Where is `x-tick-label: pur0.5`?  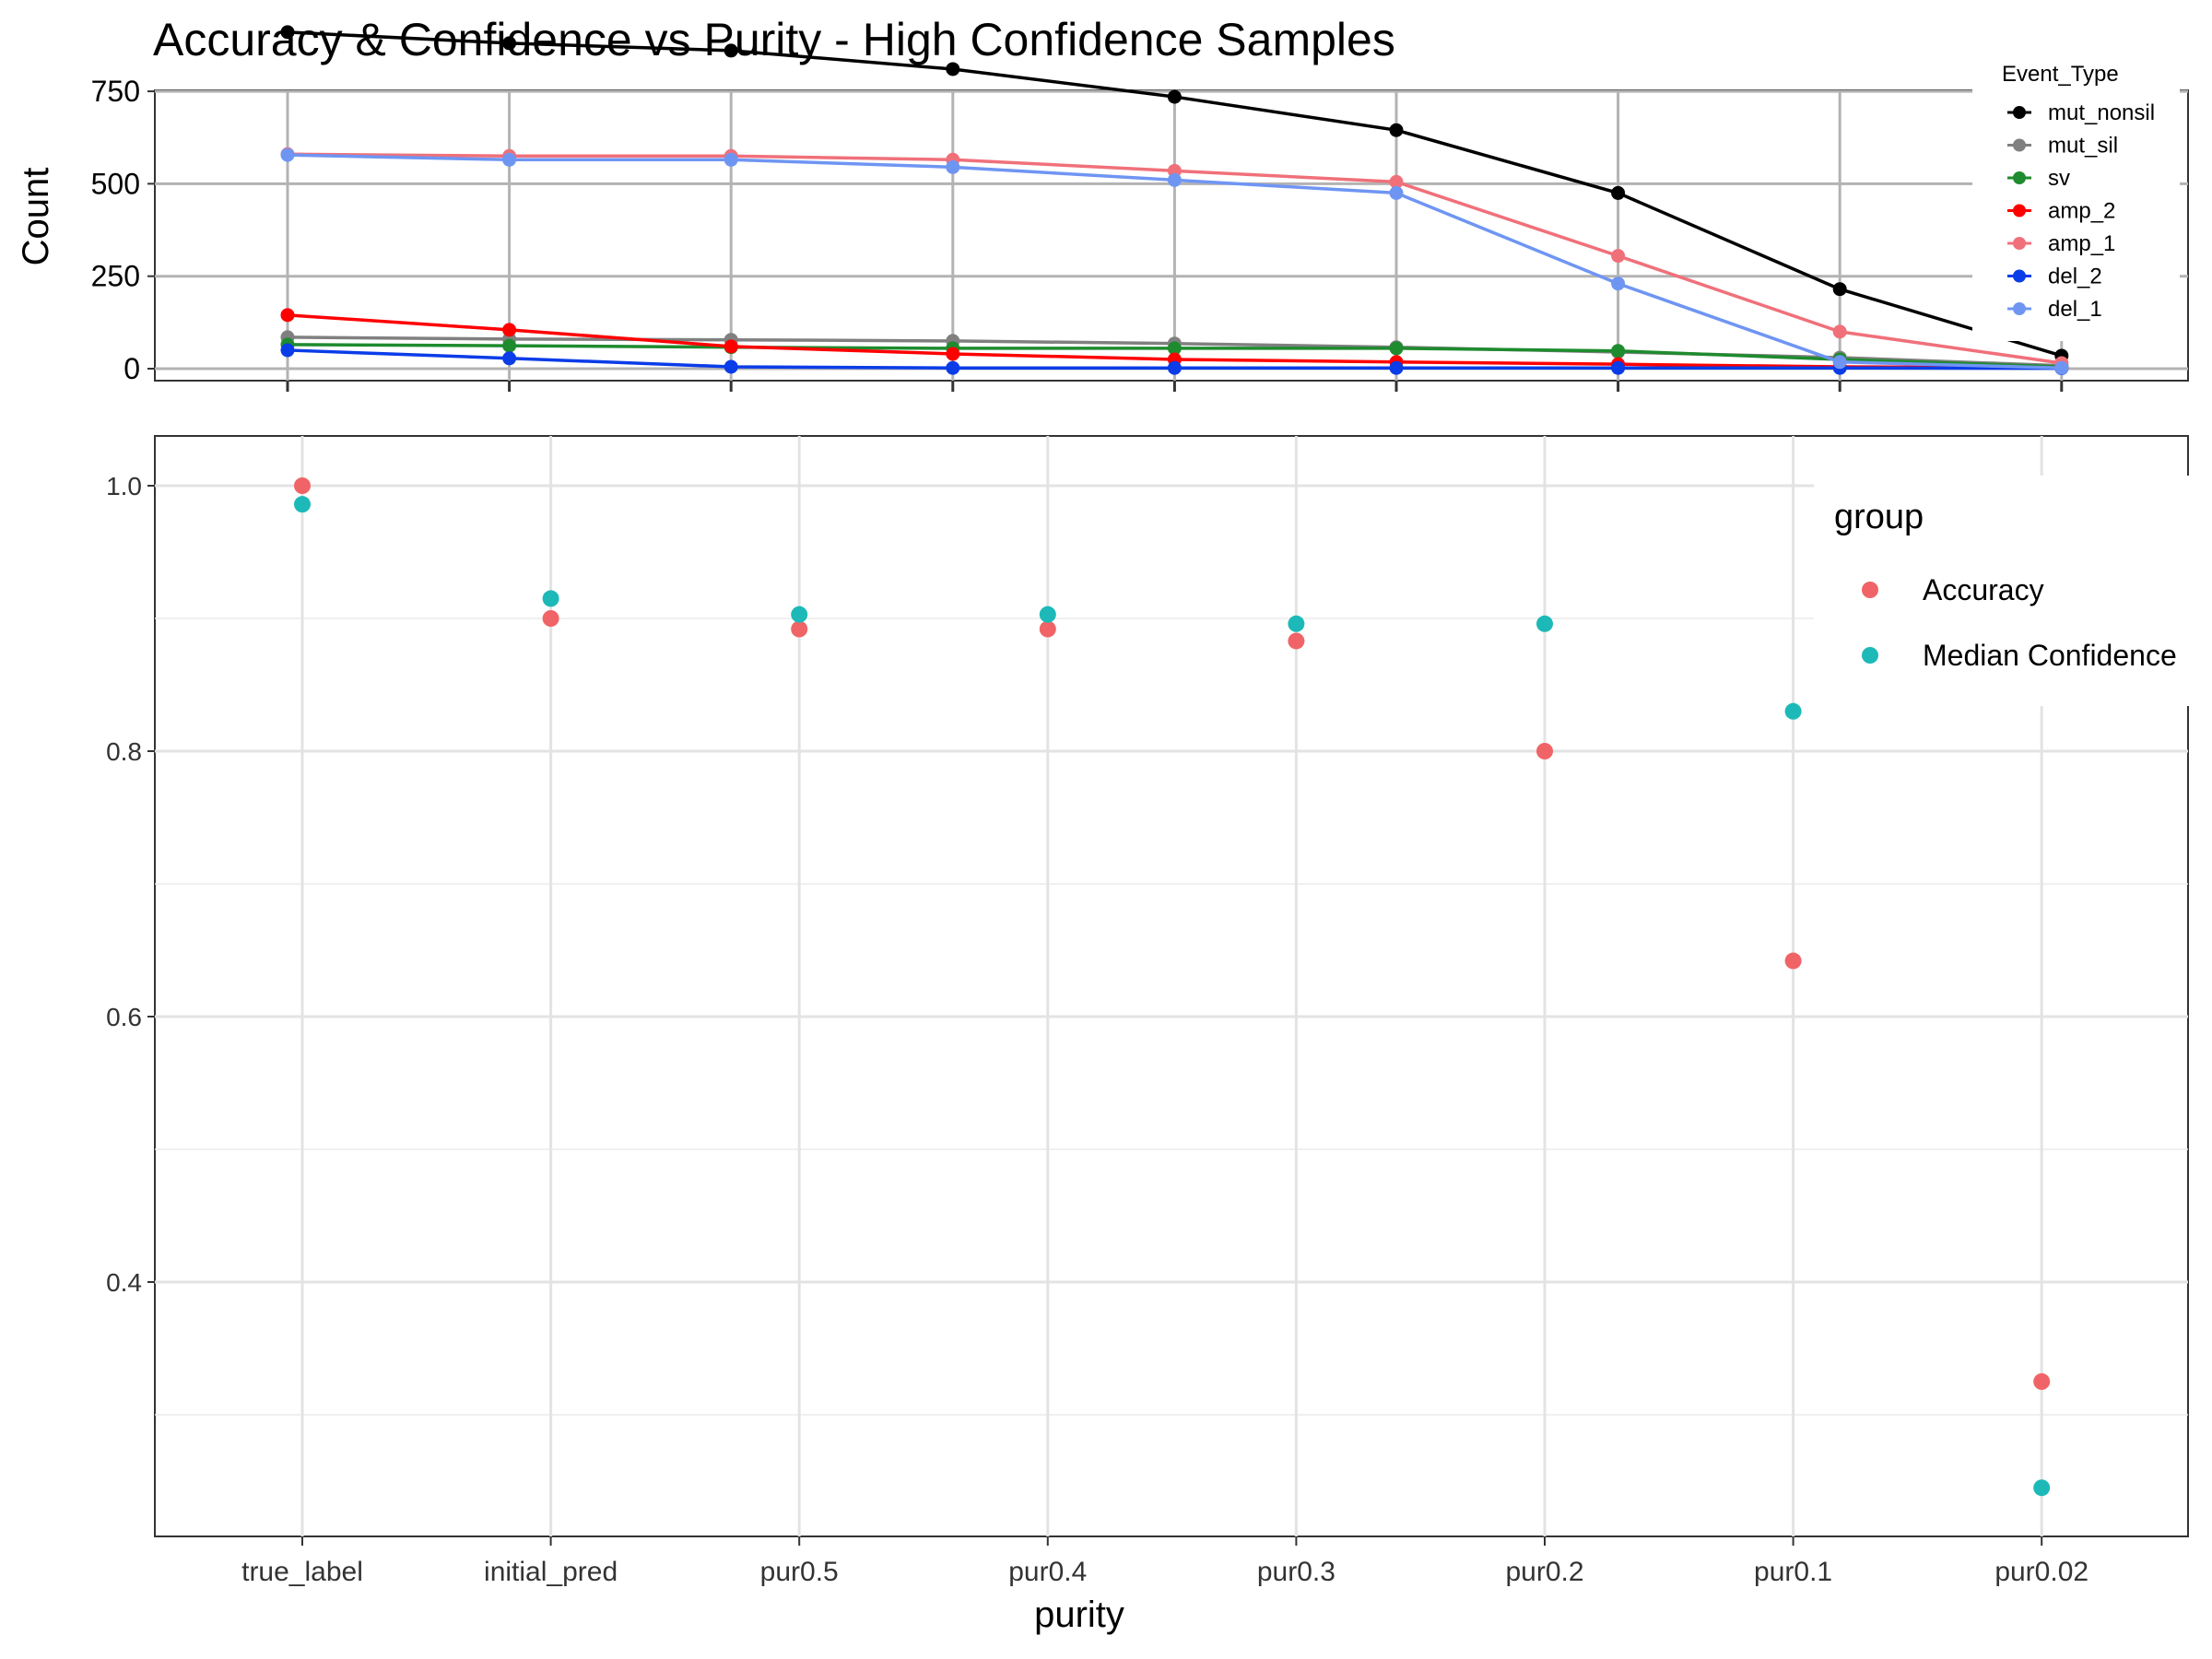 x-tick-label: pur0.5 is located at coordinates (799, 1572).